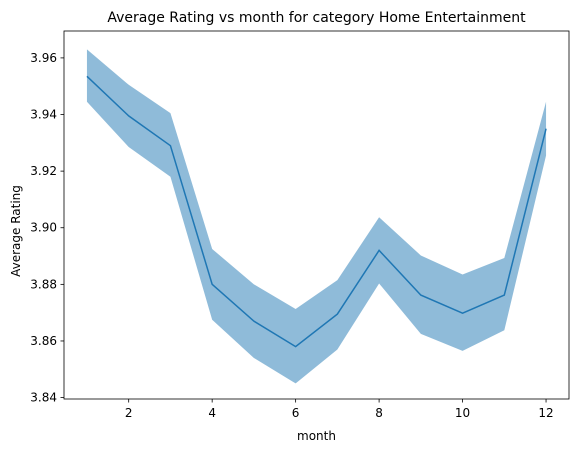 This screenshot has width=579, height=453. What do you see at coordinates (16, 231) in the screenshot?
I see `y-axis-label: Average Rating` at bounding box center [16, 231].